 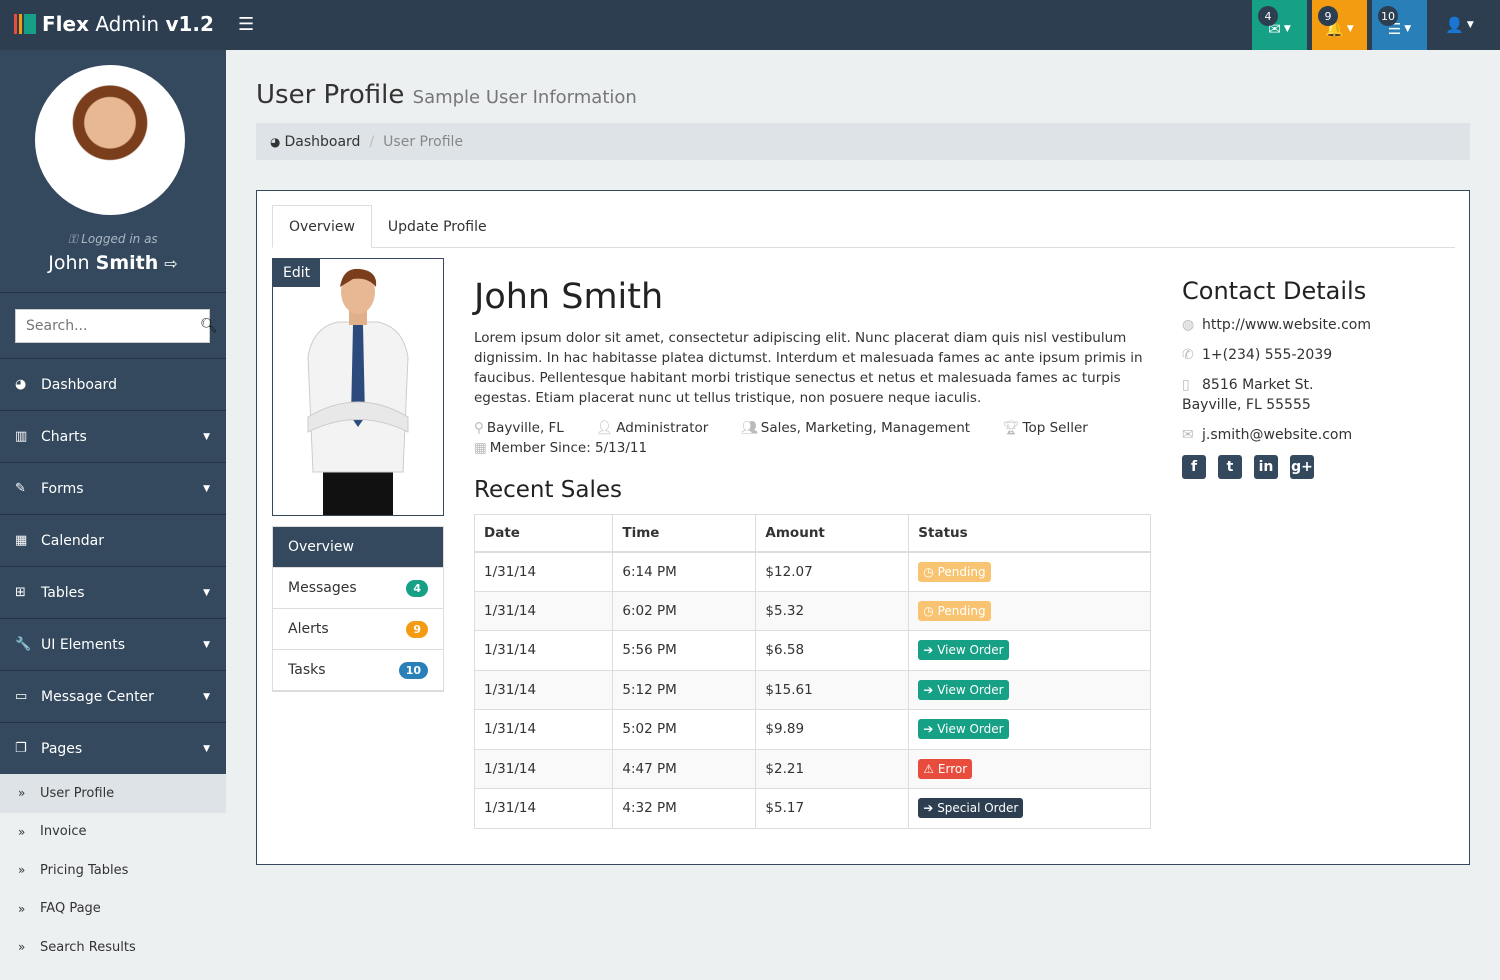 I want to click on table-row: 1/31/14 4:47 PM $2.21 ⚠ Error, so click(x=812, y=768).